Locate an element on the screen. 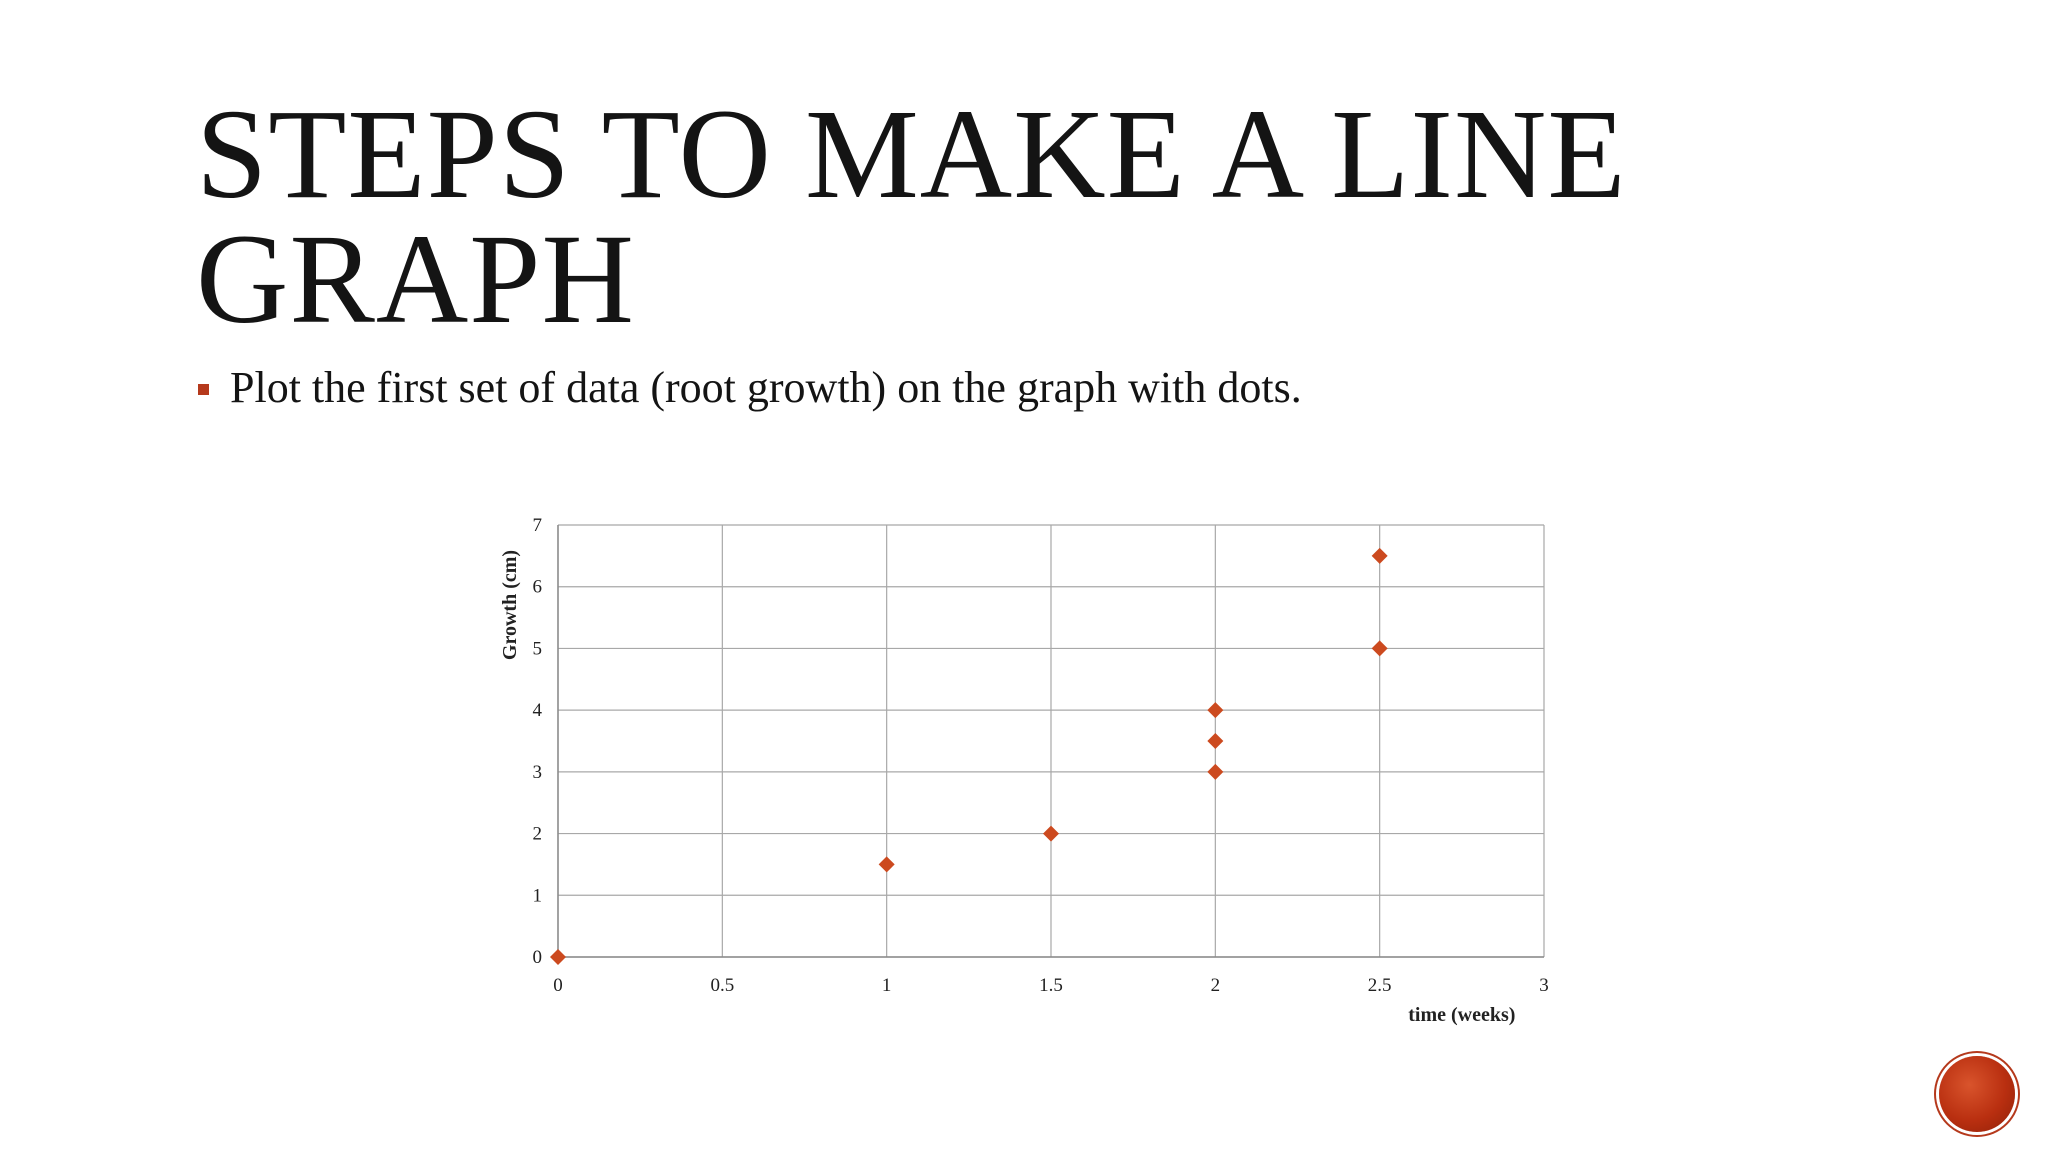  y-tick-label: 2 is located at coordinates (538, 834).